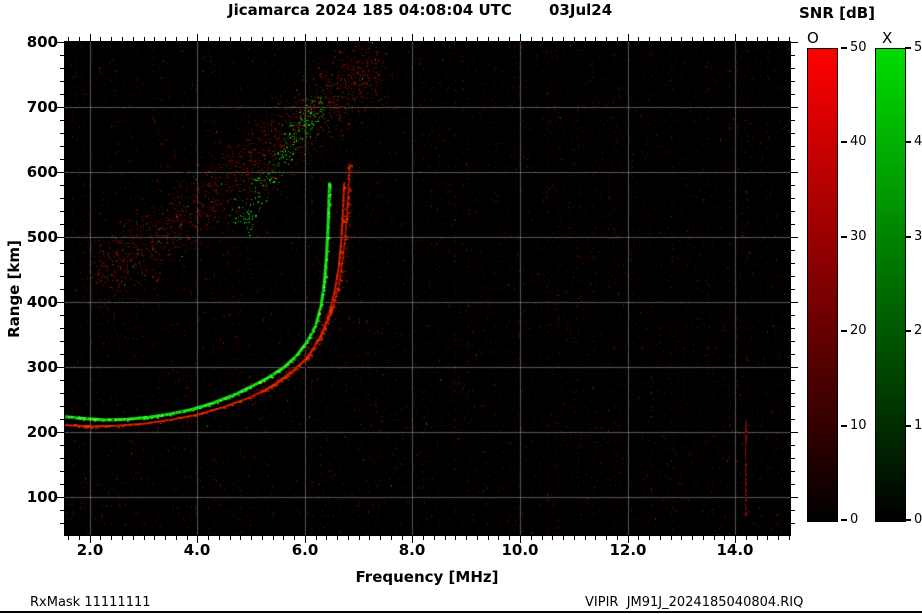 The height and width of the screenshot is (614, 922). What do you see at coordinates (854, 519) in the screenshot?
I see `colorbar-tick-value: 0` at bounding box center [854, 519].